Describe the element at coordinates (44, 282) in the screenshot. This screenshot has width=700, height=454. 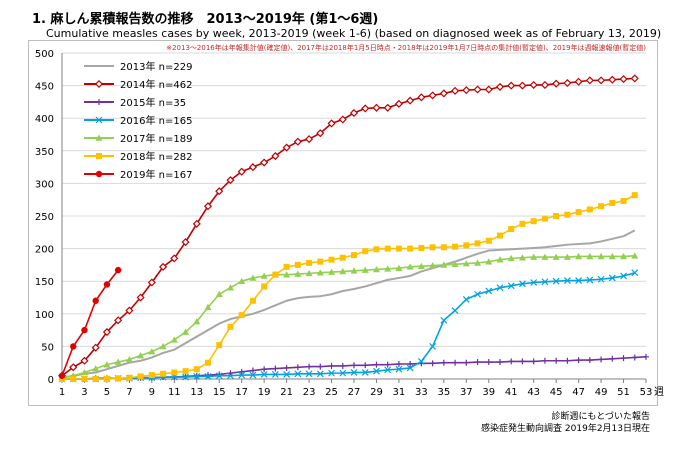
I see `y-tick-label: 150` at that location.